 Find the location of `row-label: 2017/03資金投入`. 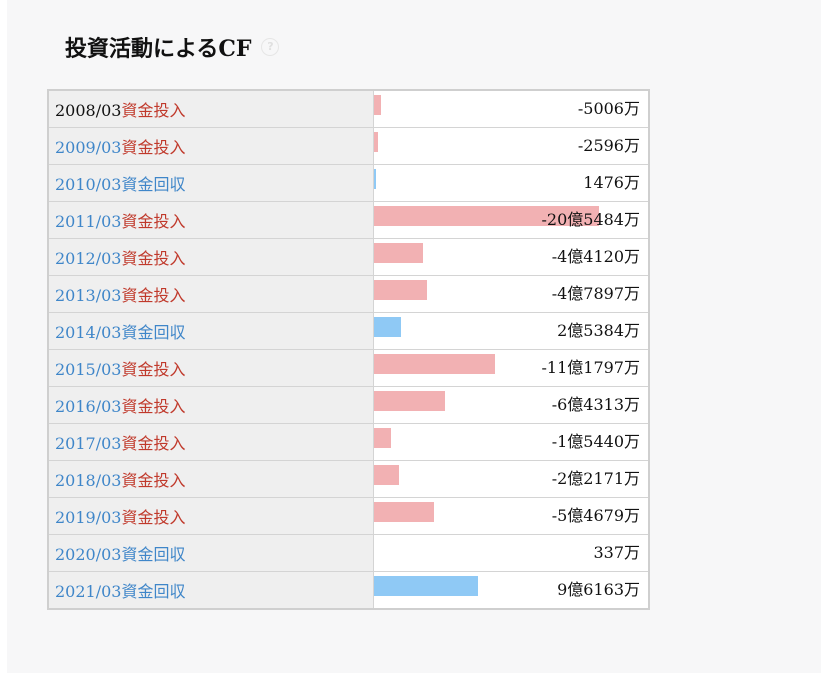

row-label: 2017/03資金投入 is located at coordinates (210, 442).